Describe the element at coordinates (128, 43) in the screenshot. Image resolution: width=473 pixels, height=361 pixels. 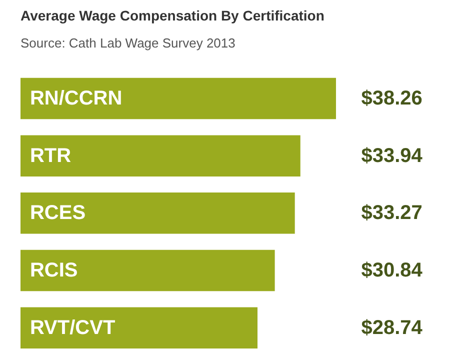
I see `chart-subtitle: Source: Cath Lab Wage Survey 2013` at that location.